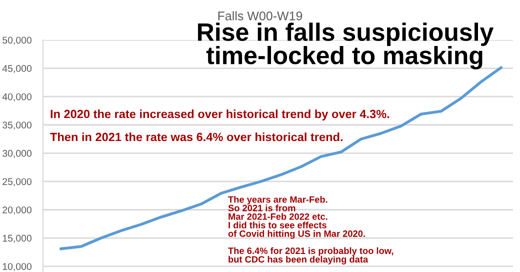 Image resolution: width=520 pixels, height=272 pixels. What do you see at coordinates (17, 40) in the screenshot?
I see `y-tick-label: 50,000` at bounding box center [17, 40].